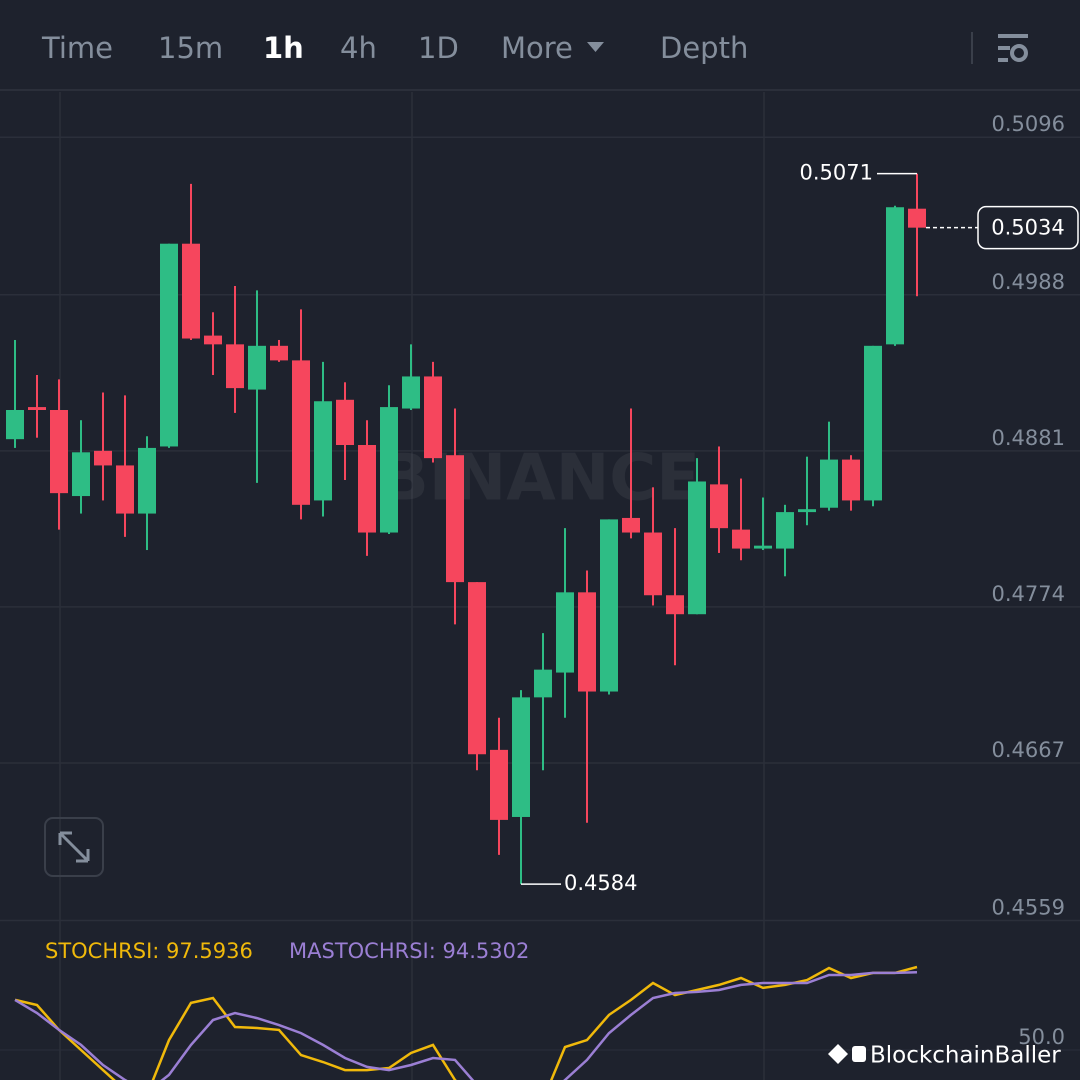 This screenshot has height=1080, width=1080. I want to click on y-tick-label: 50.0, so click(1041, 1037).